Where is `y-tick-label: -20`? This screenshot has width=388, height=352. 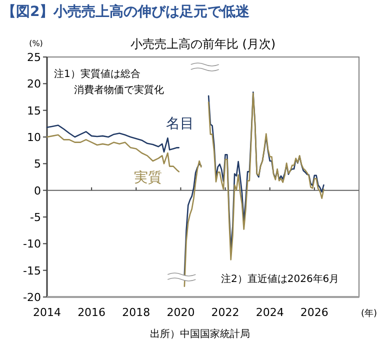
y-tick-label: -20 is located at coordinates (32, 297).